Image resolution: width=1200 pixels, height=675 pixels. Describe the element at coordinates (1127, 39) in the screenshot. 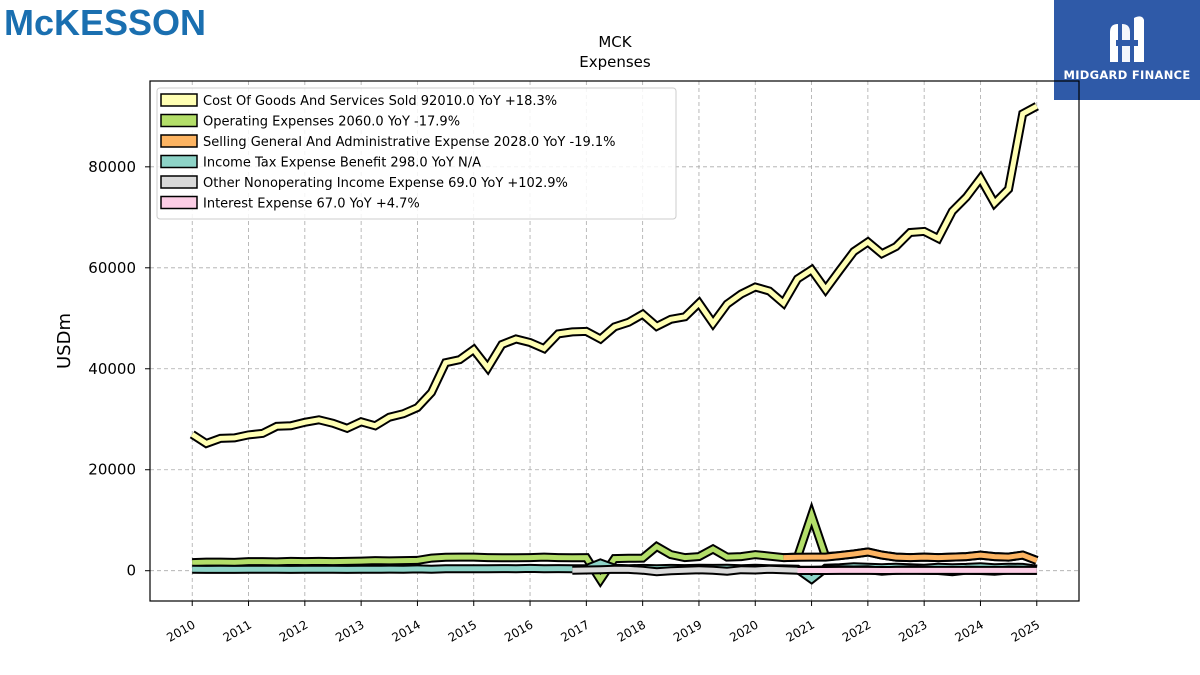

I see `midgard-mark-icon` at that location.